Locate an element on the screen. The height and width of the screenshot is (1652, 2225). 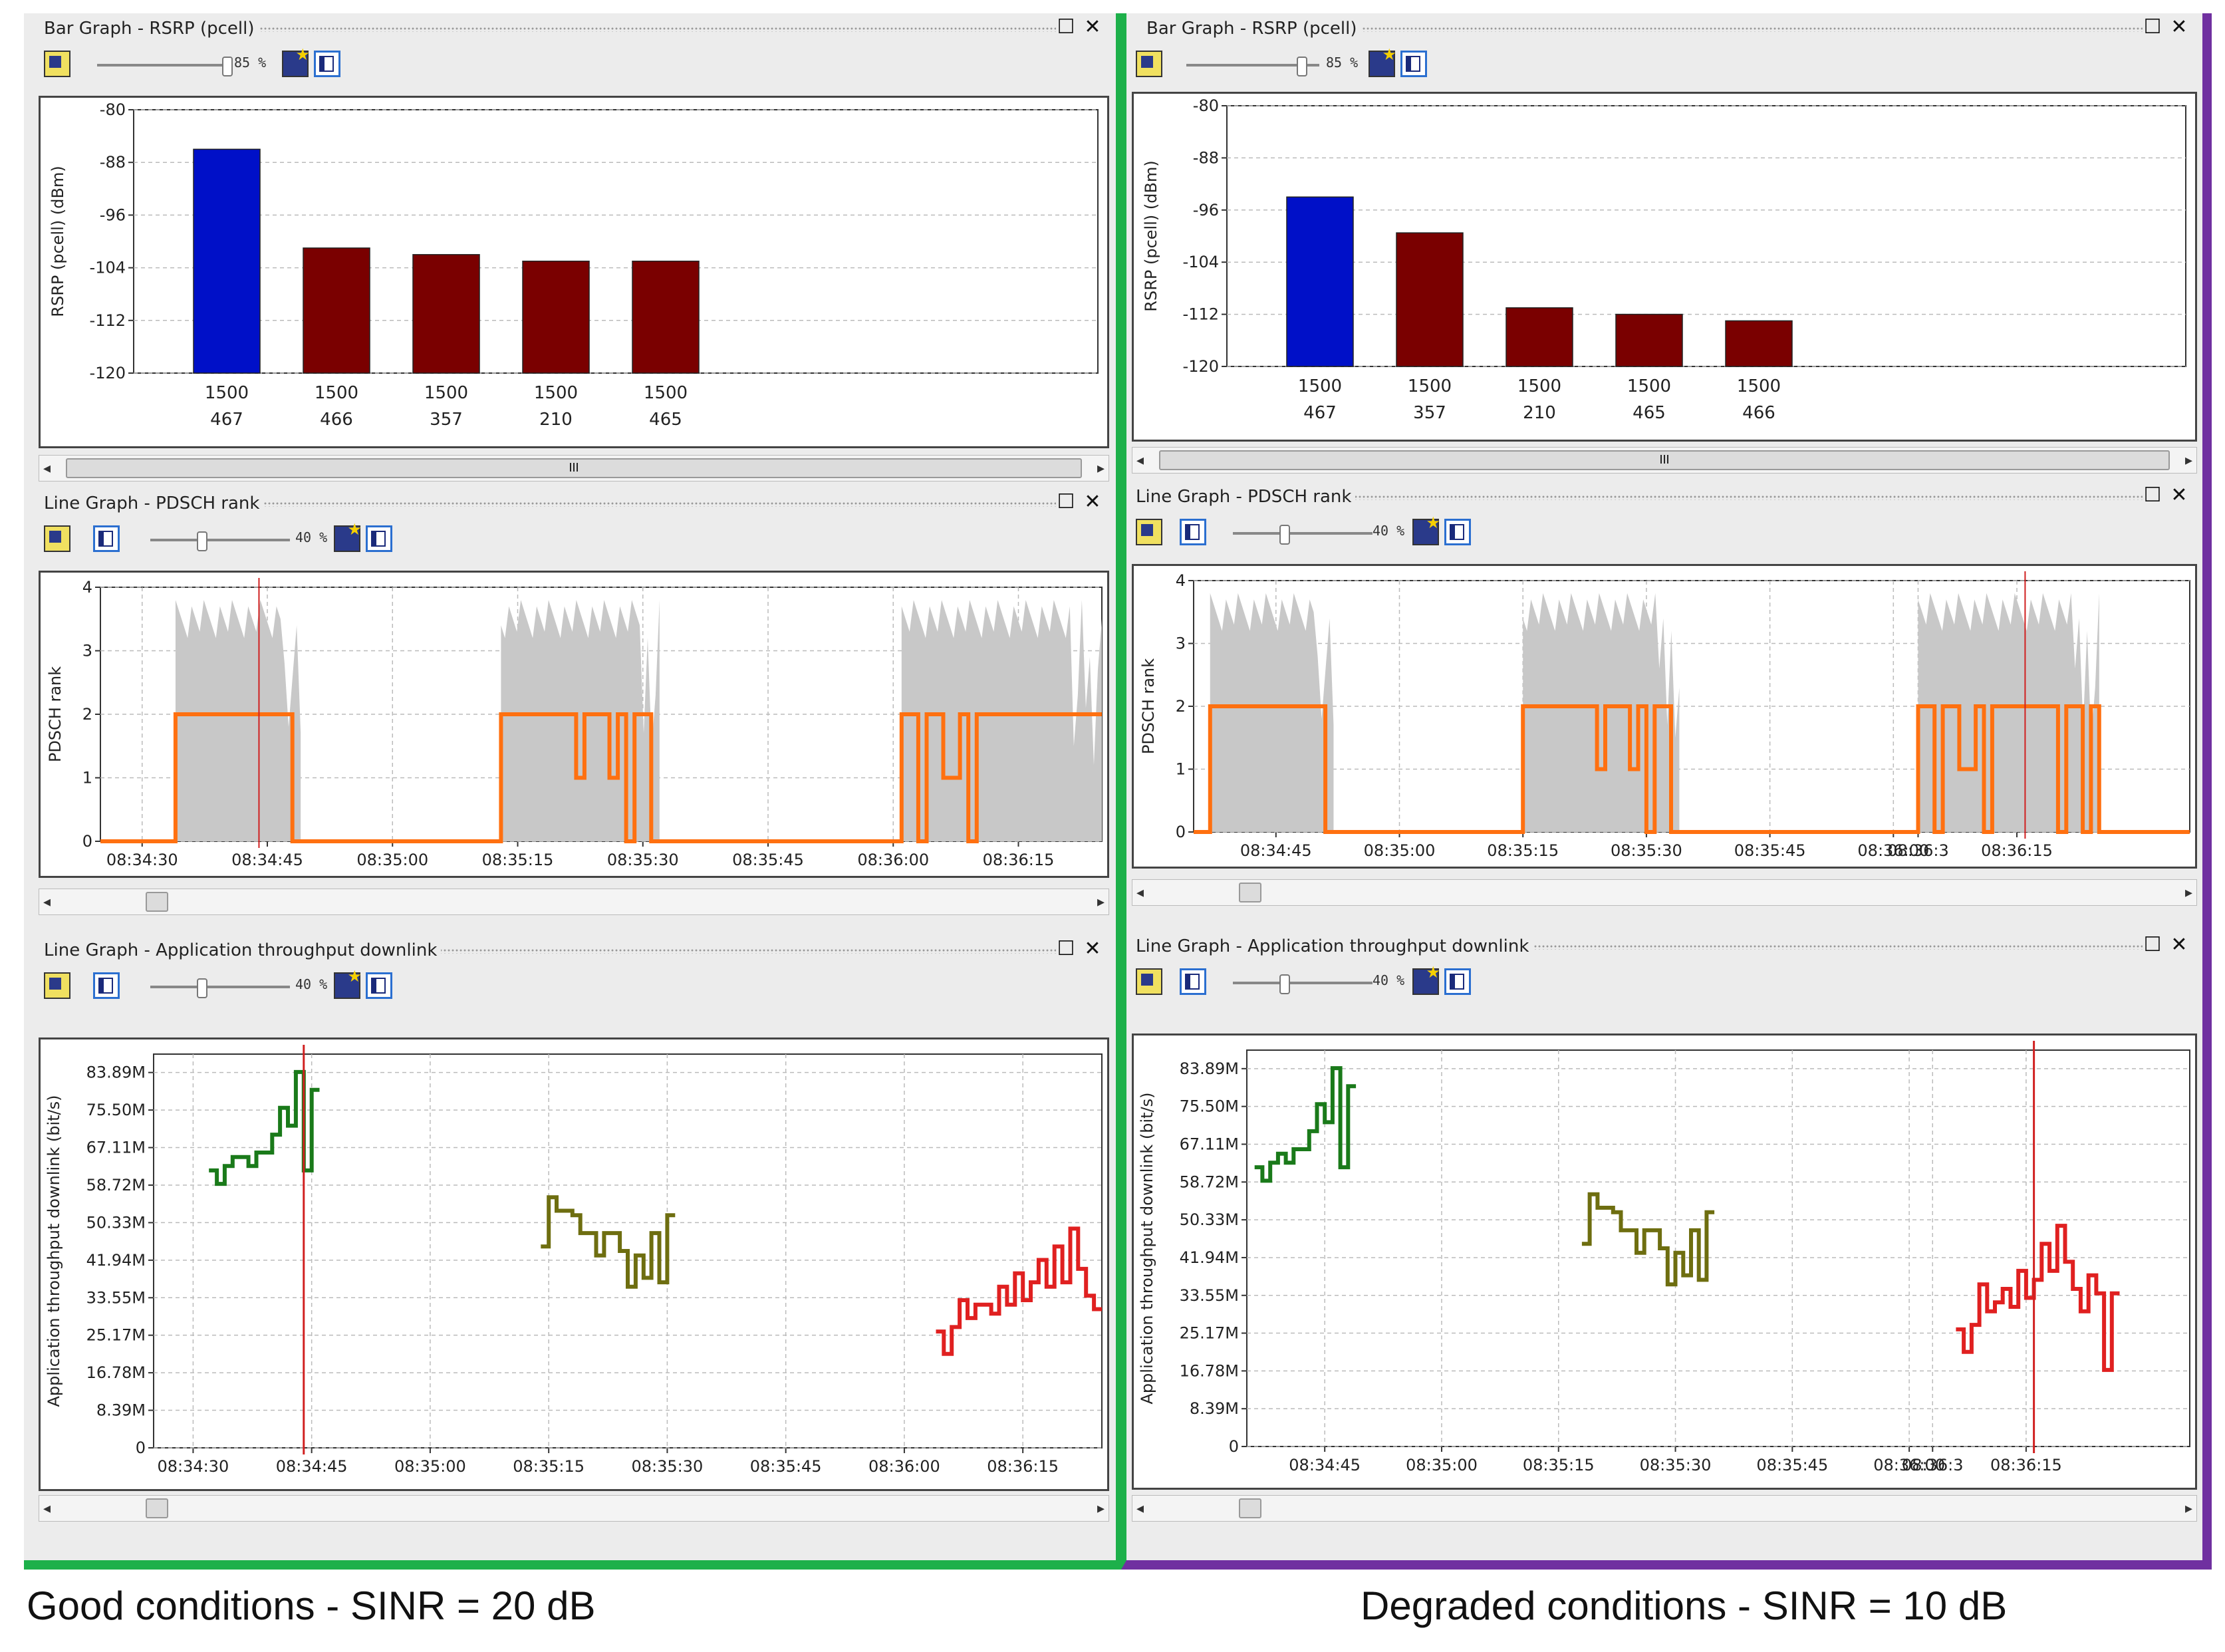
y-tick-label: 0 is located at coordinates (1181, 832).